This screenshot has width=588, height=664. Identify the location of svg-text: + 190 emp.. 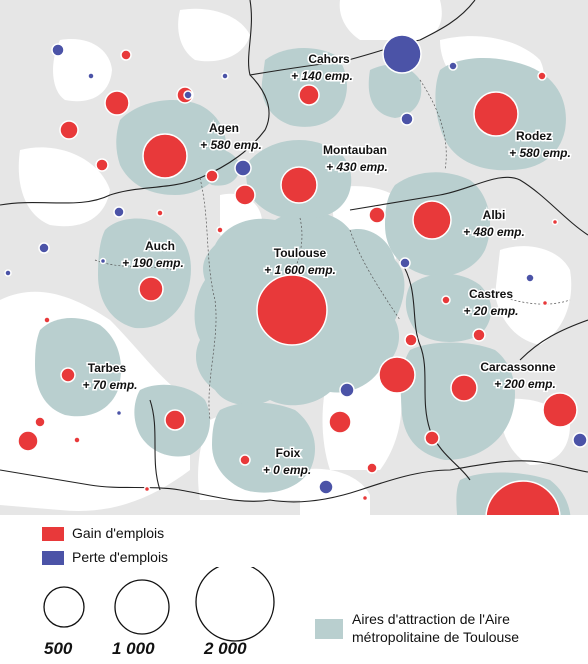
(153, 263).